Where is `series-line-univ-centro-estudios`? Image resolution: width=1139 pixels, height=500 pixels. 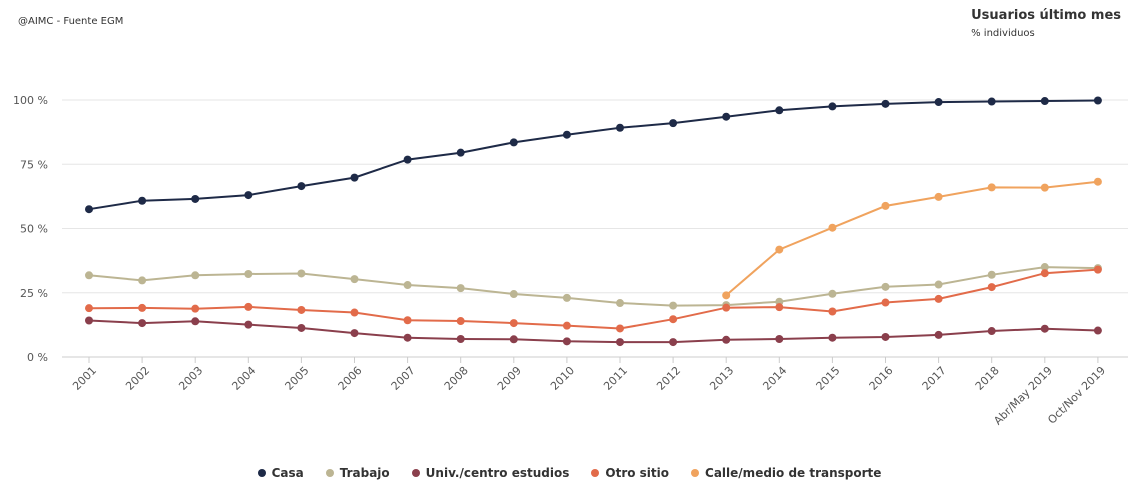
series-line-univ-centro-estudios is located at coordinates (593, 331).